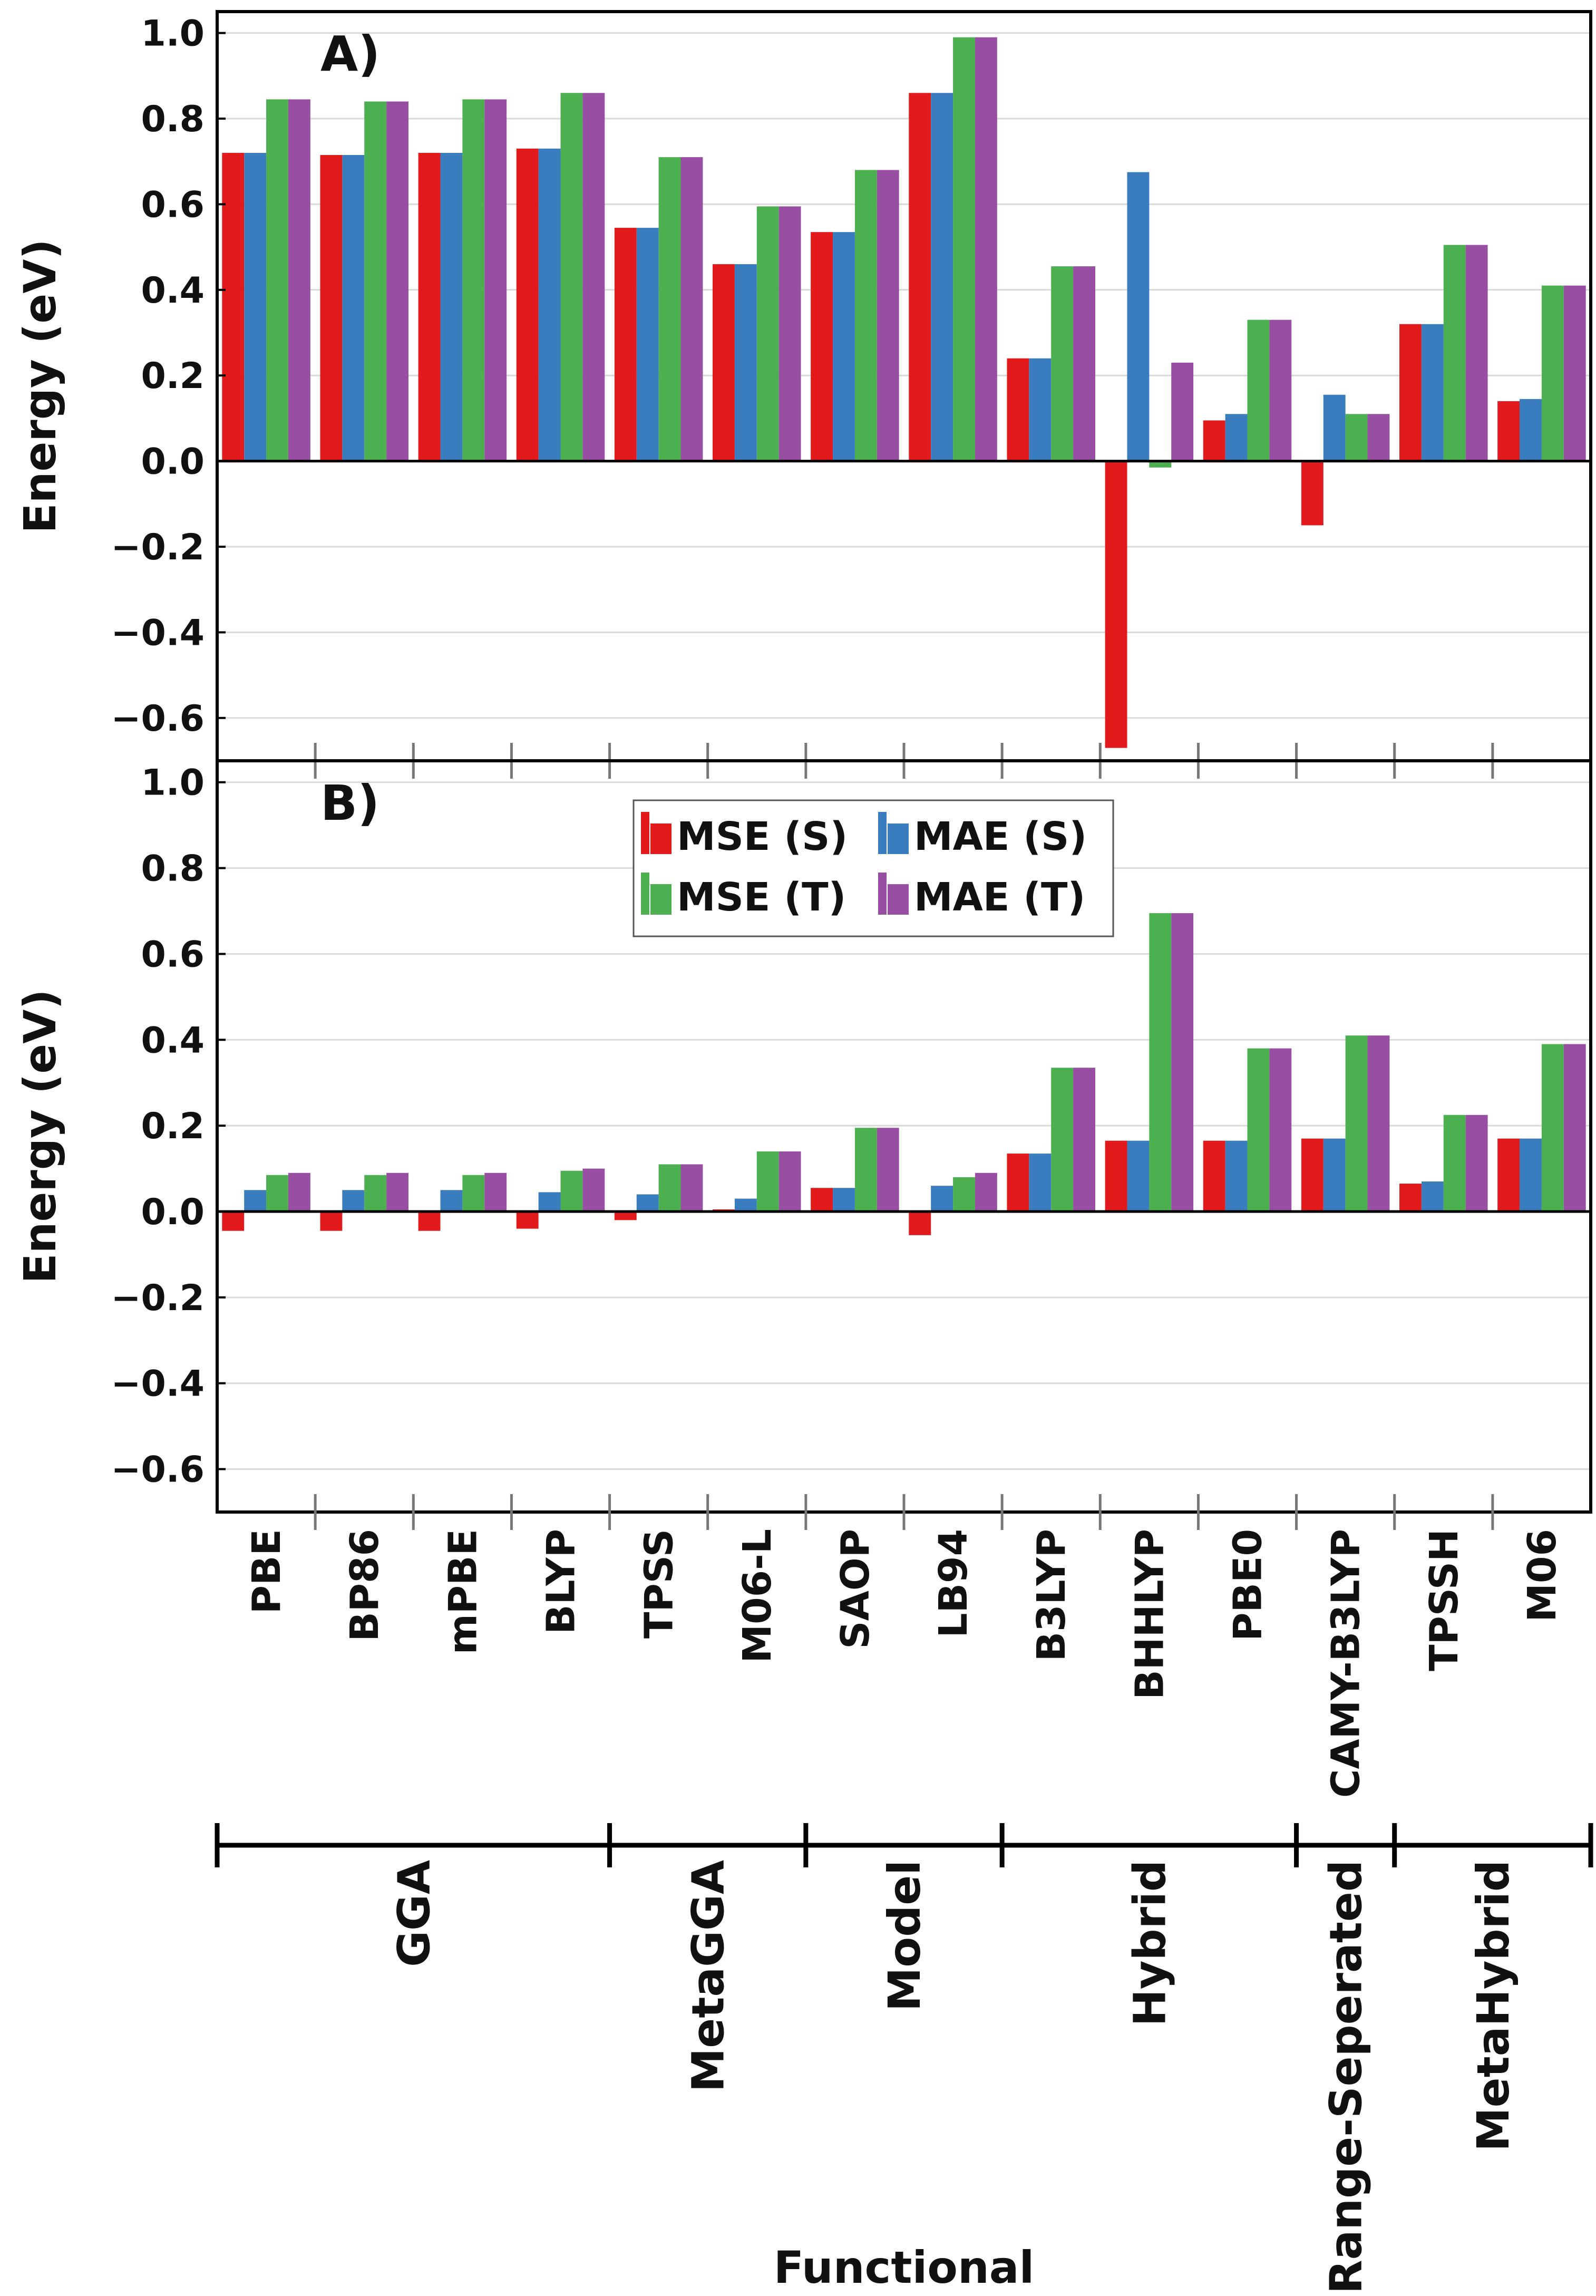  I want to click on group-label: Hybrid, so click(1149, 1943).